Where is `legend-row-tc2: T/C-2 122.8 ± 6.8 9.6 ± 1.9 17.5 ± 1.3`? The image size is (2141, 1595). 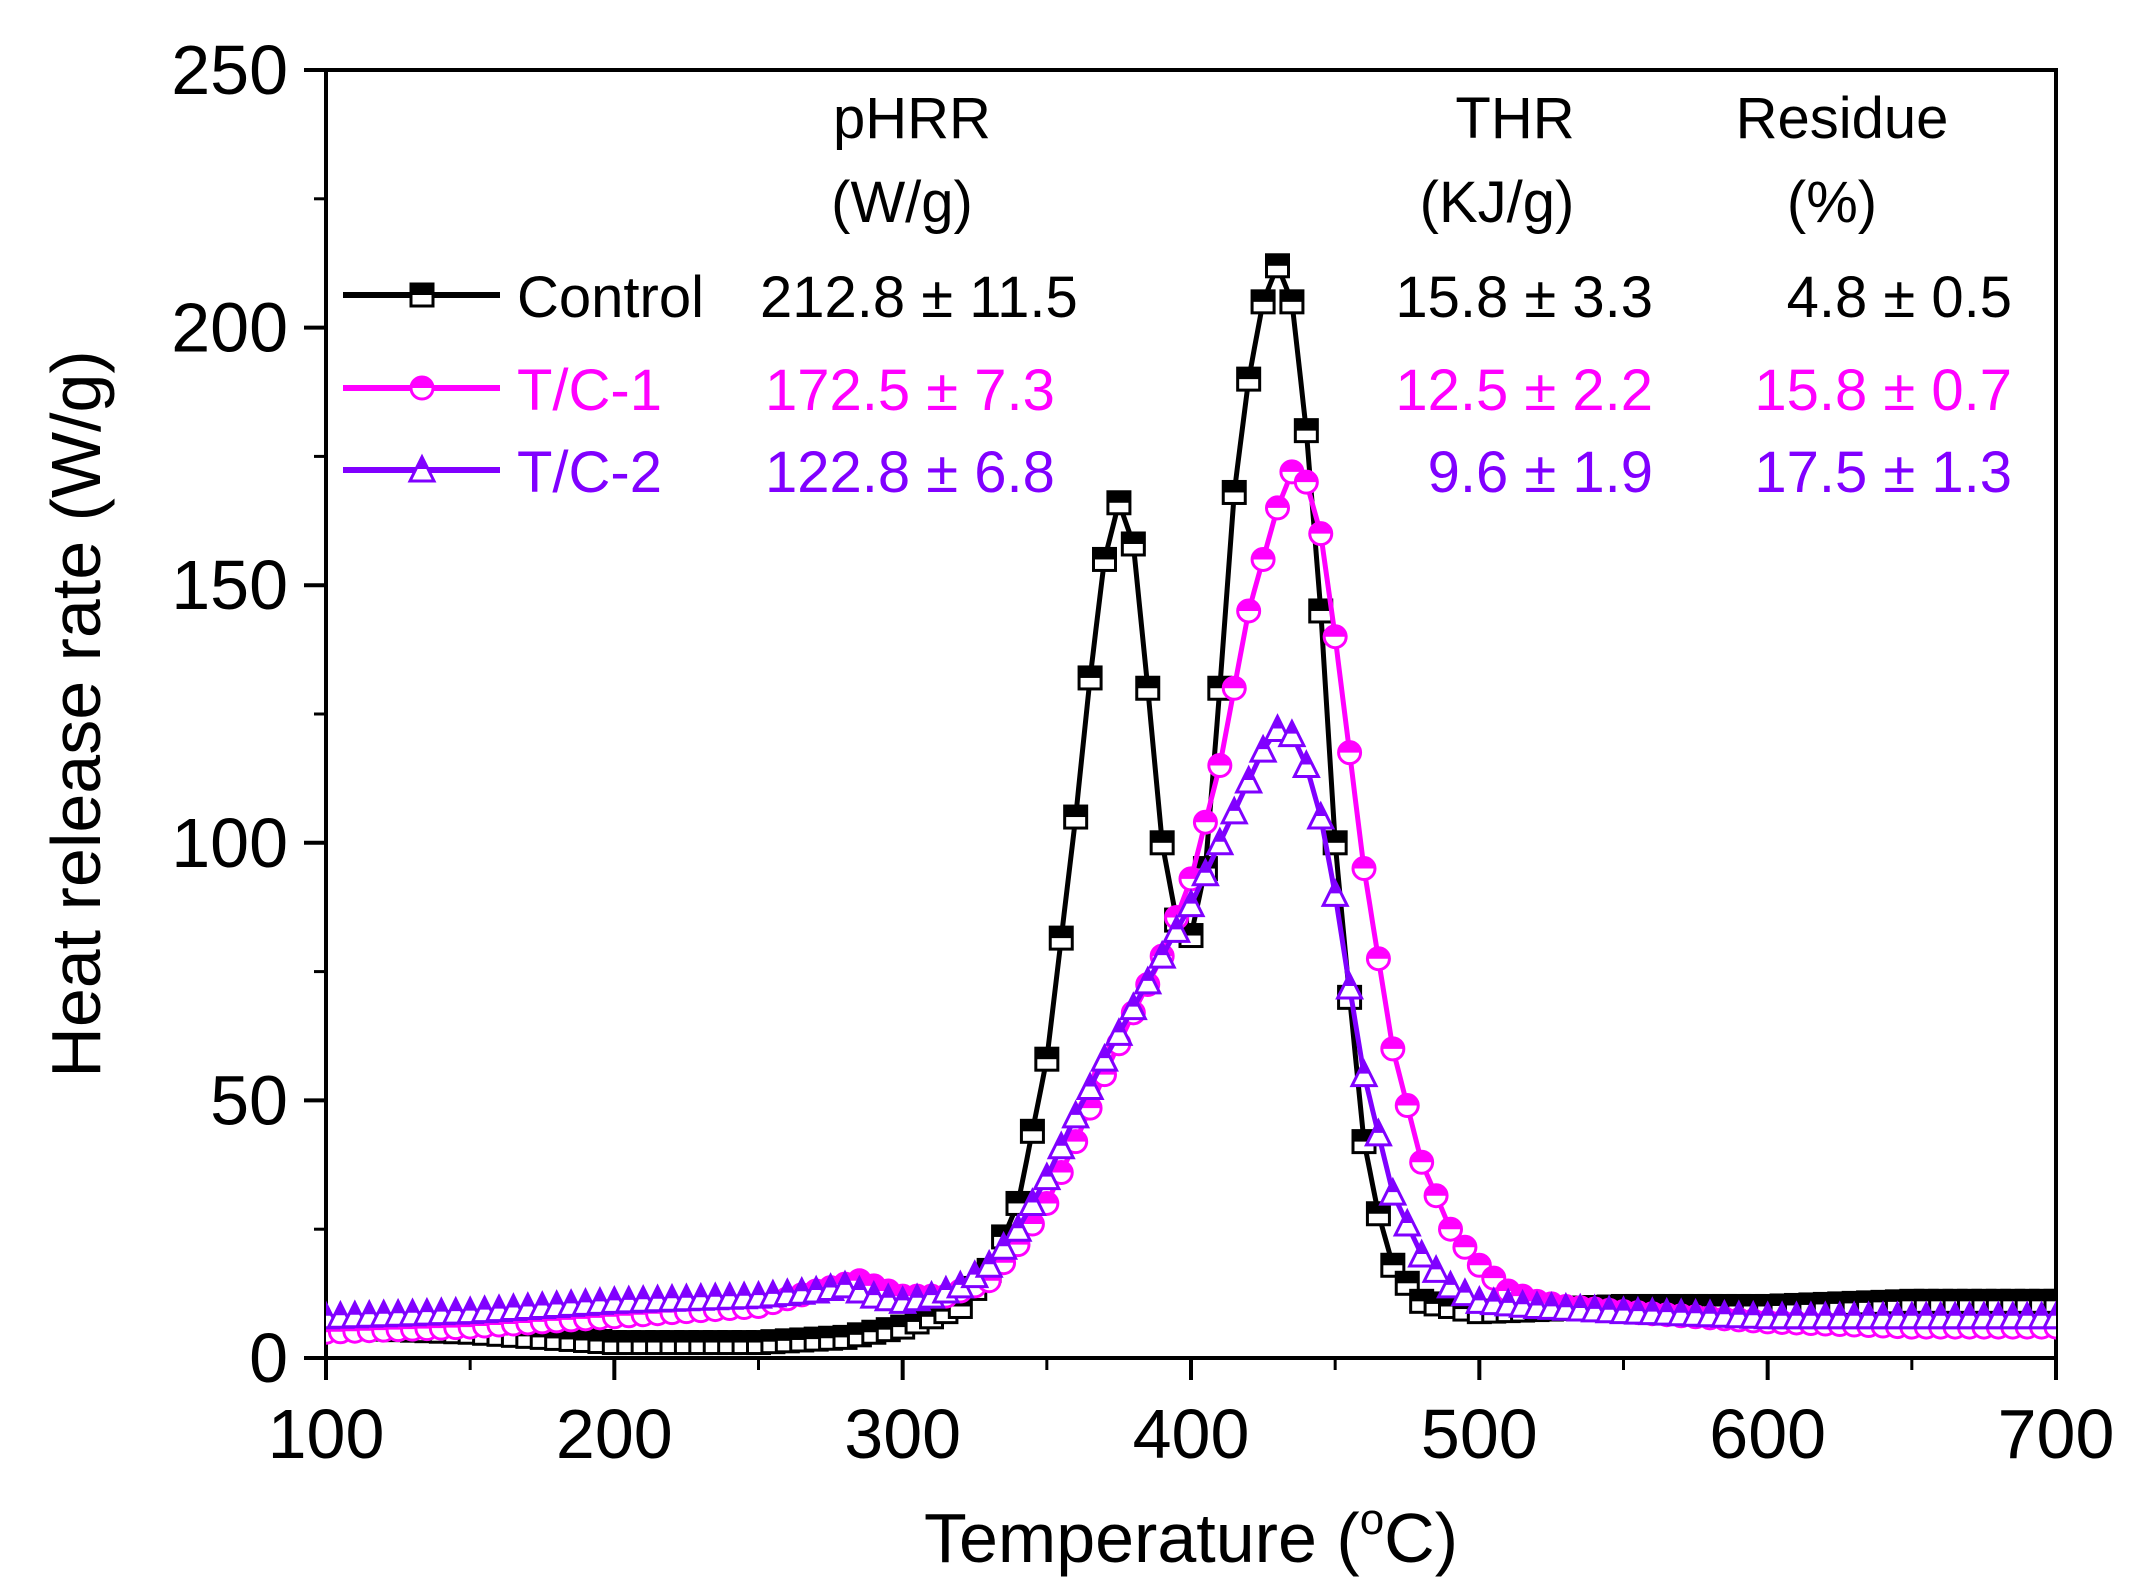
legend-row-tc2: T/C-2 122.8 ± 6.8 9.6 ± 1.9 17.5 ± 1.3 is located at coordinates (1177, 472).